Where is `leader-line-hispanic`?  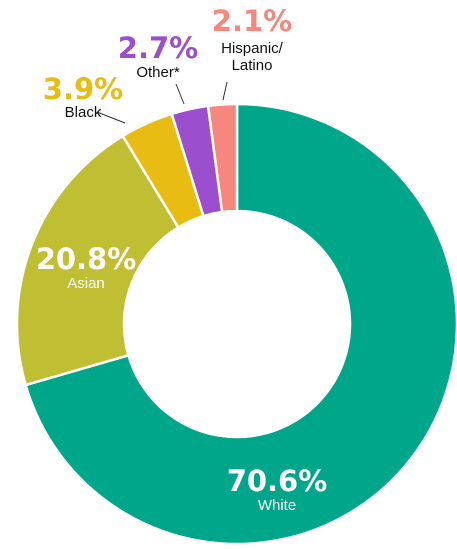 leader-line-hispanic is located at coordinates (225, 91).